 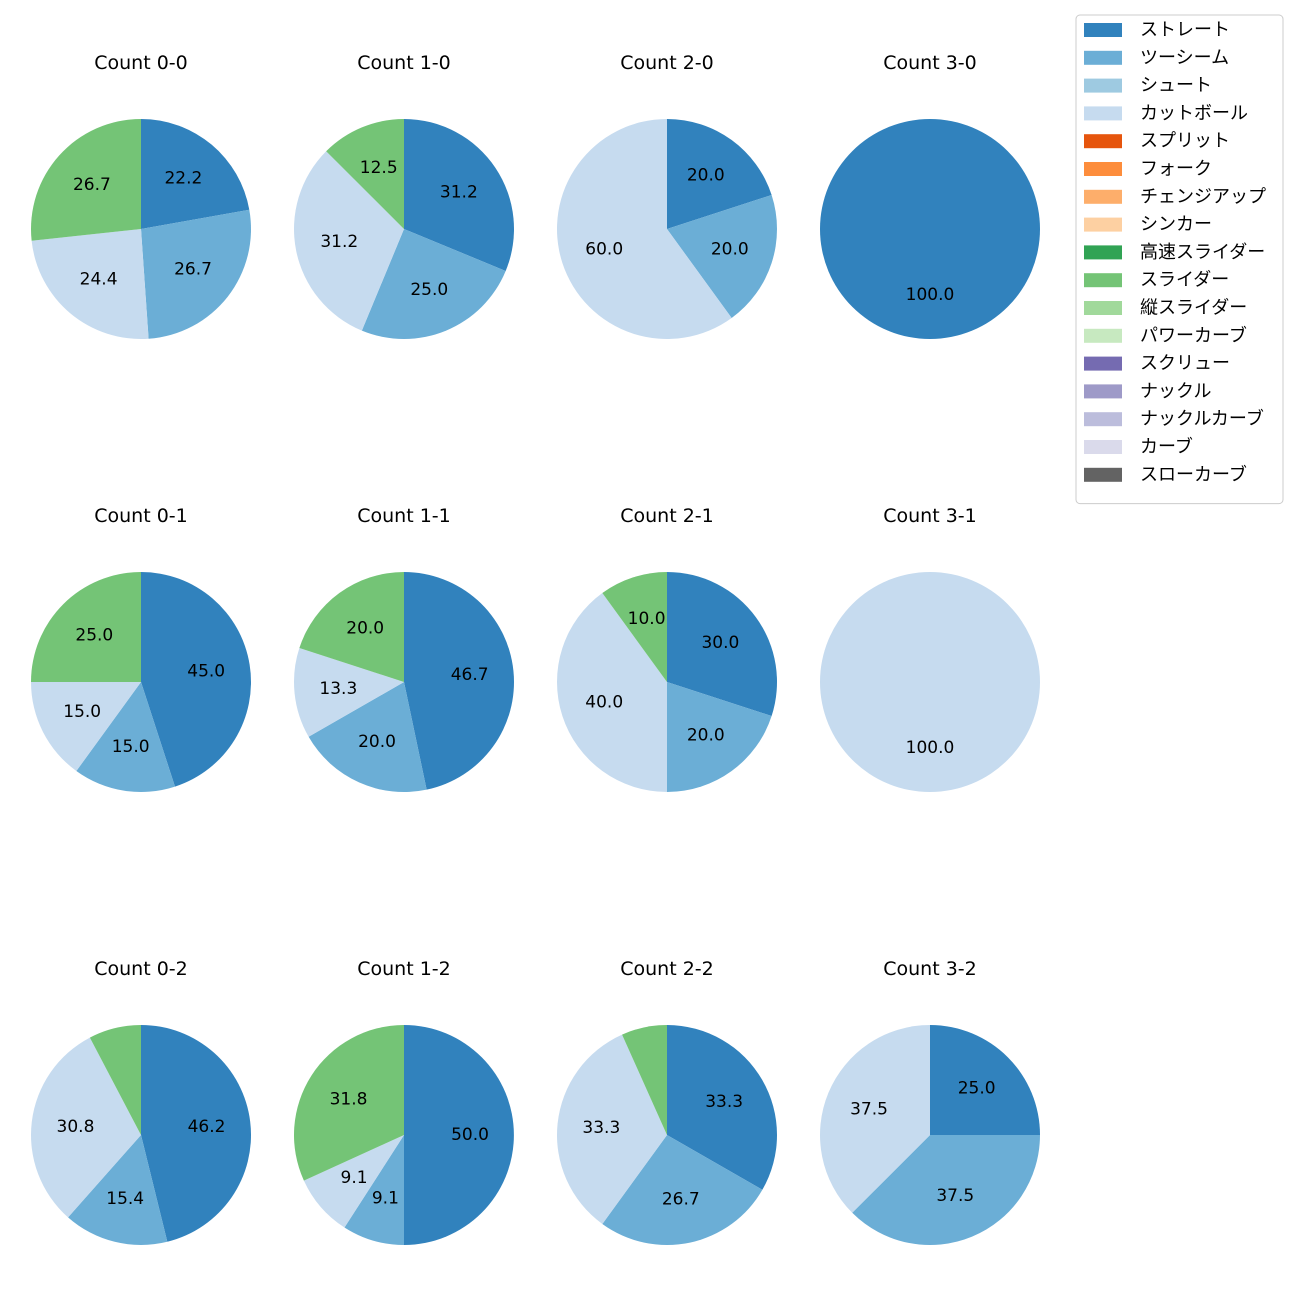 I want to click on pie-title: Count 2-1, so click(x=667, y=516).